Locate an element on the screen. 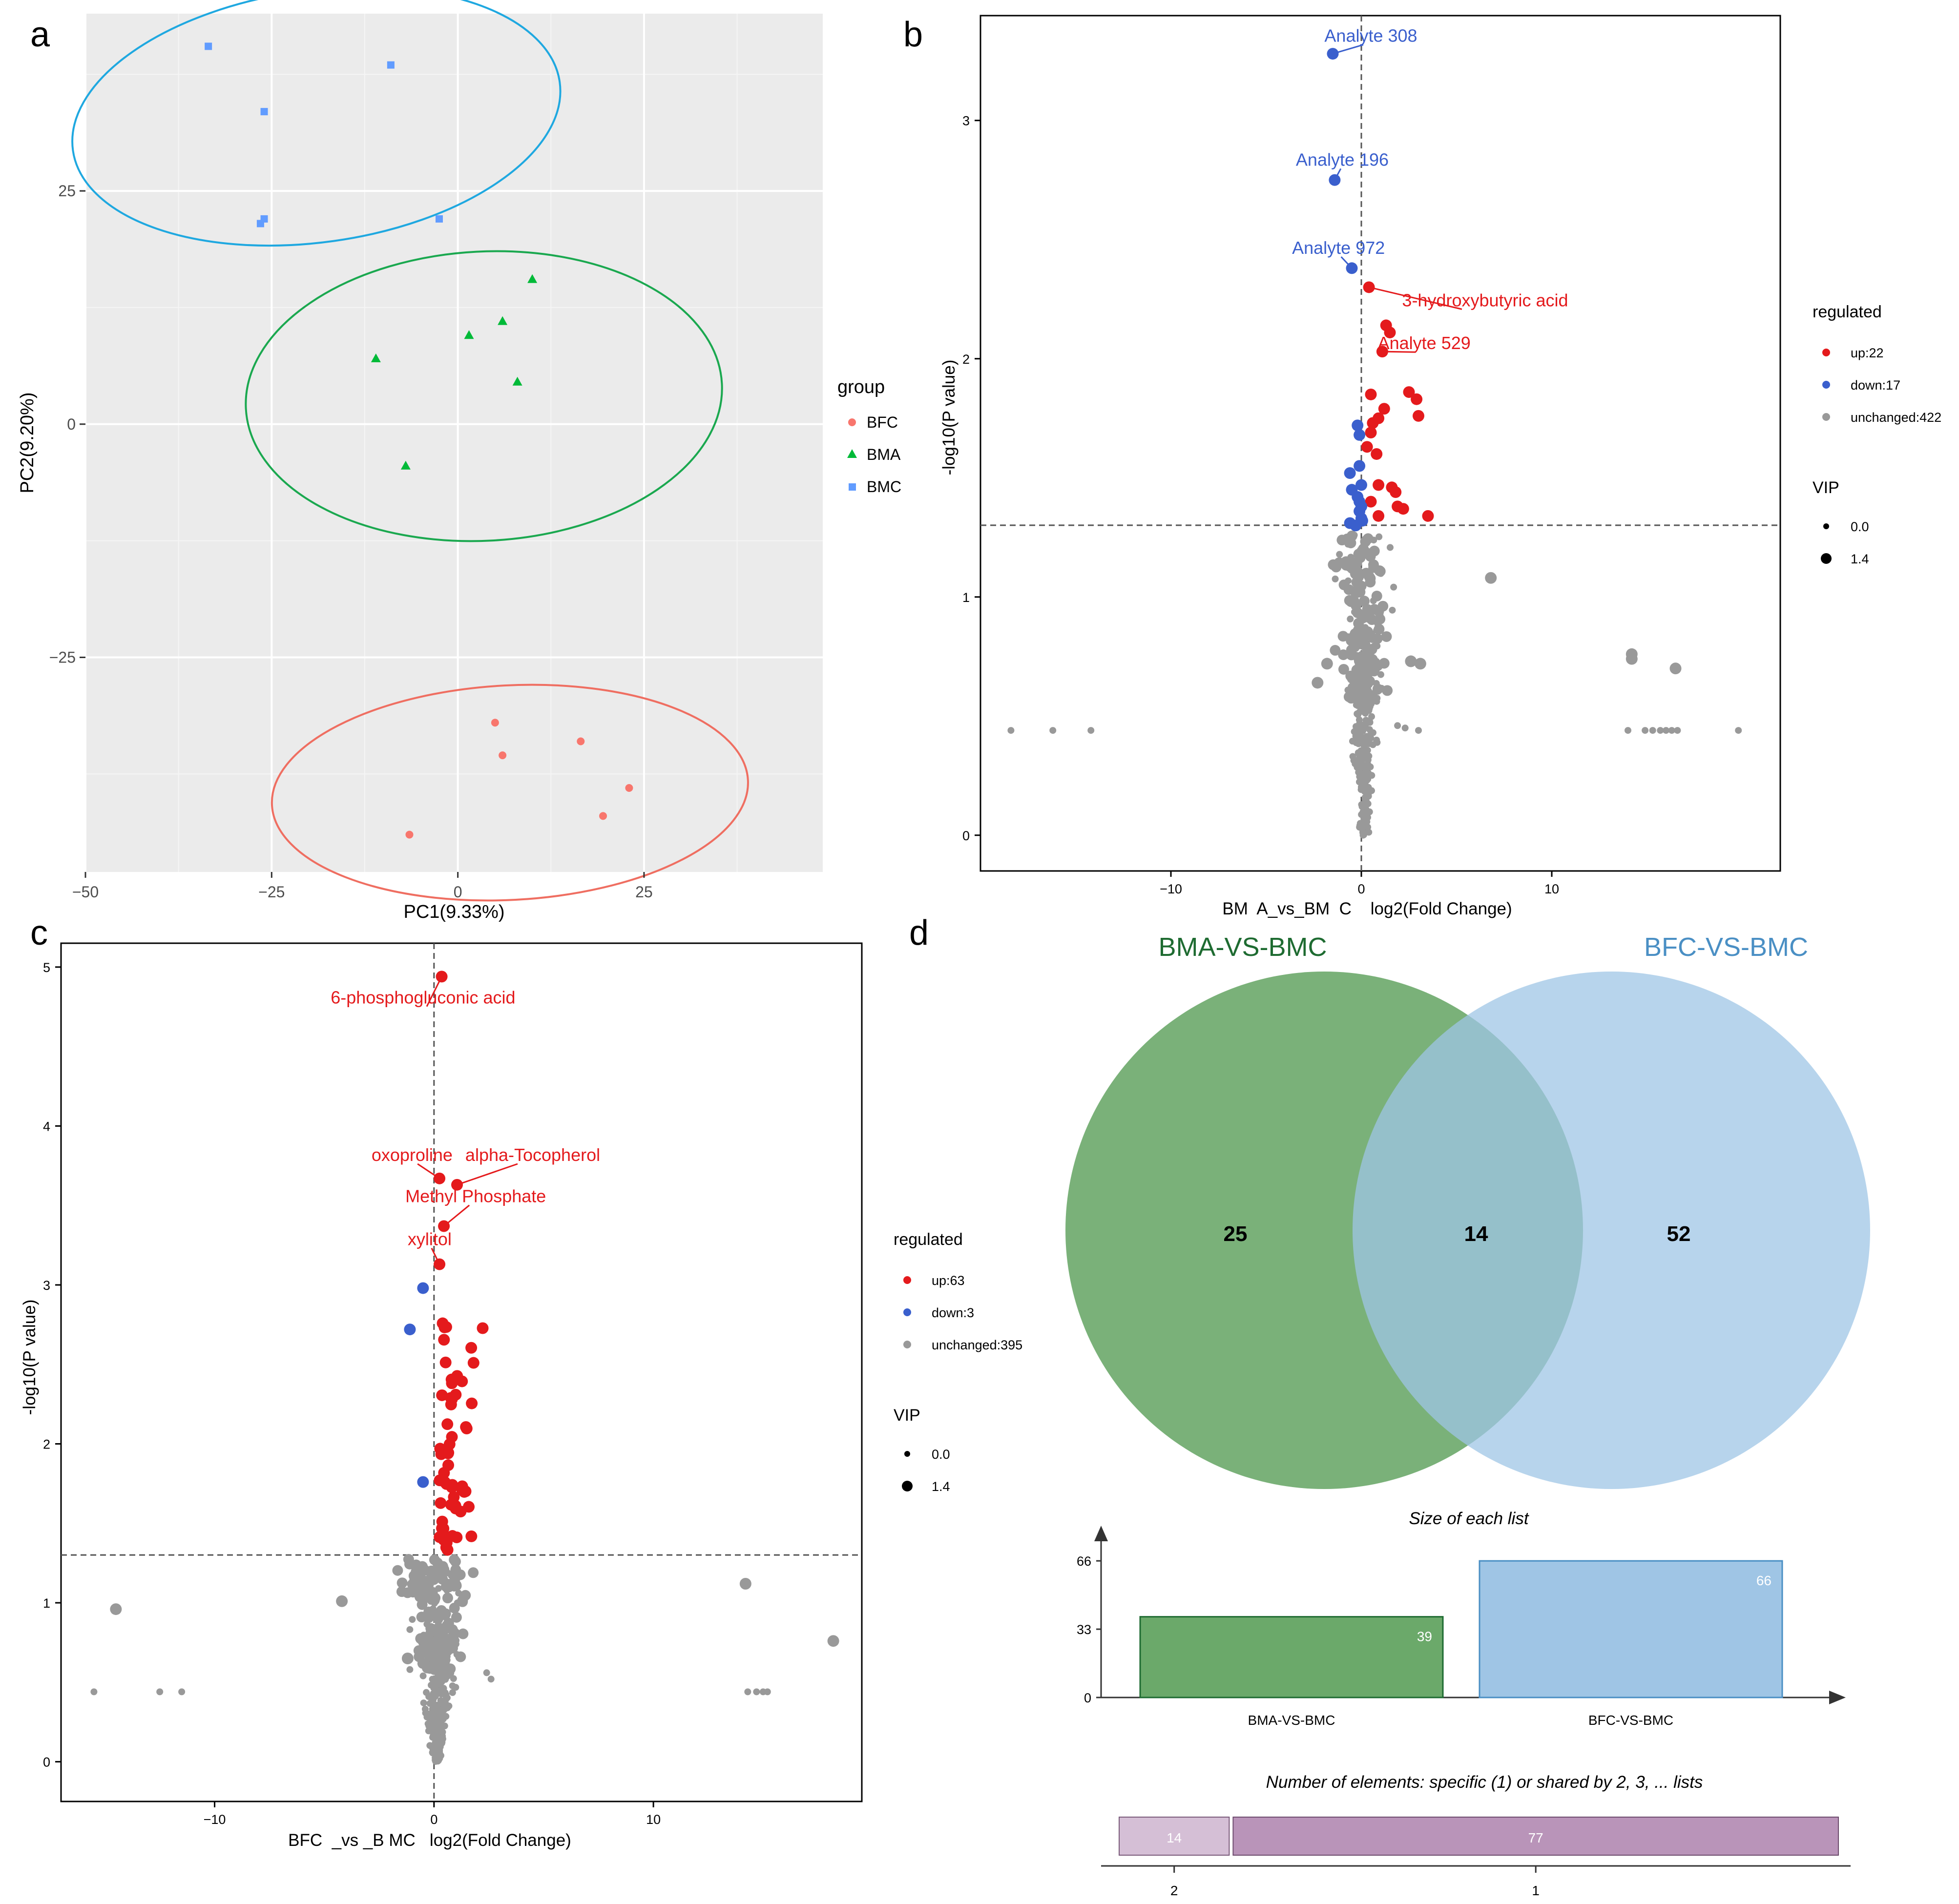 The width and height of the screenshot is (1959, 1904). volcano-c-x-axis-label: BFC _vs _B MC log2(Fold Change) is located at coordinates (429, 1840).